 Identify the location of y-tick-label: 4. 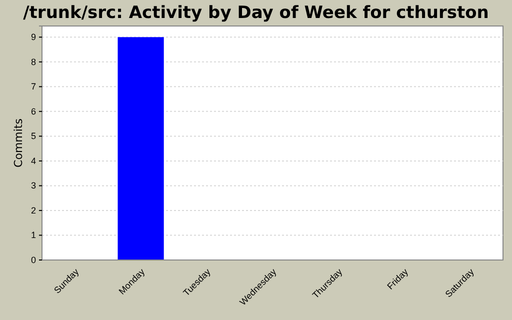
(33, 161).